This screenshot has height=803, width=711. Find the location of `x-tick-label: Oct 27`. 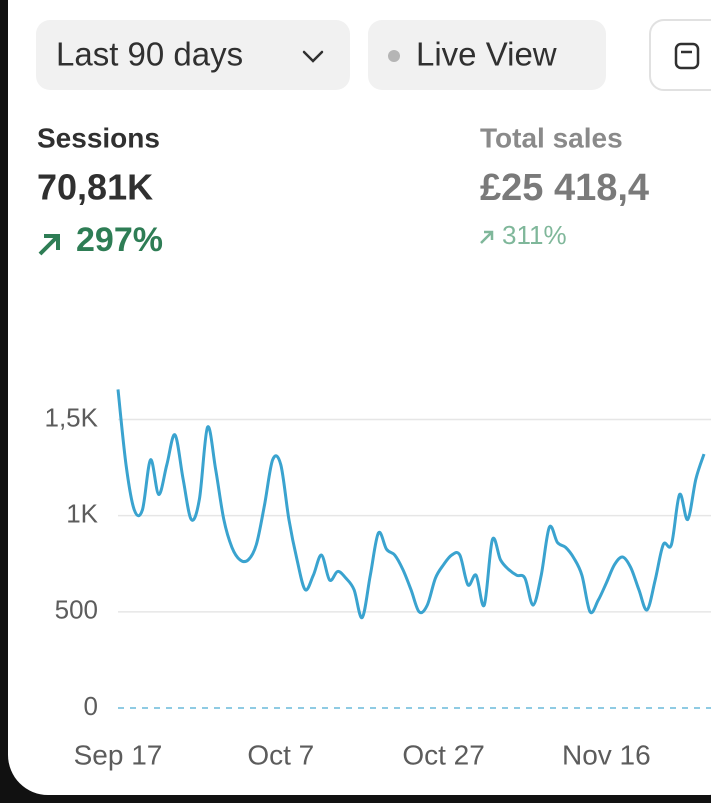

x-tick-label: Oct 27 is located at coordinates (443, 754).